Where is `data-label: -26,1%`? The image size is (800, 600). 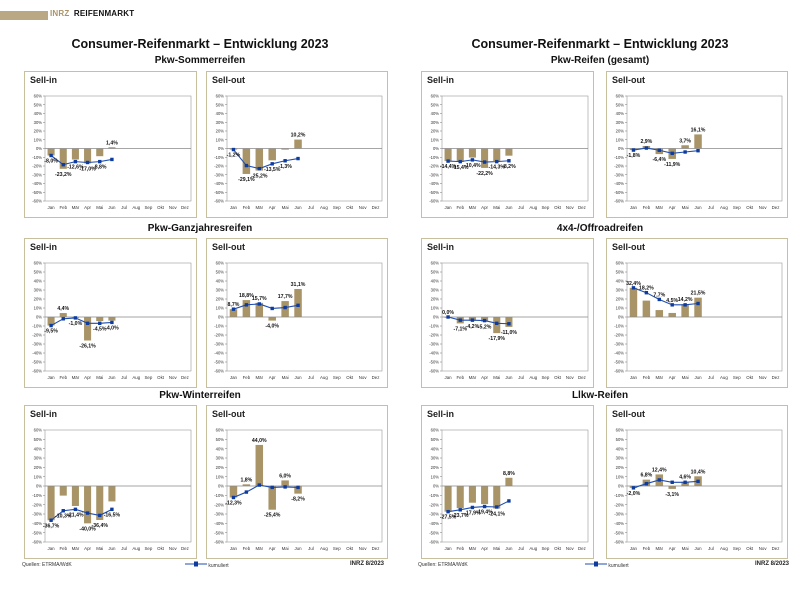 data-label: -26,1% is located at coordinates (87, 346).